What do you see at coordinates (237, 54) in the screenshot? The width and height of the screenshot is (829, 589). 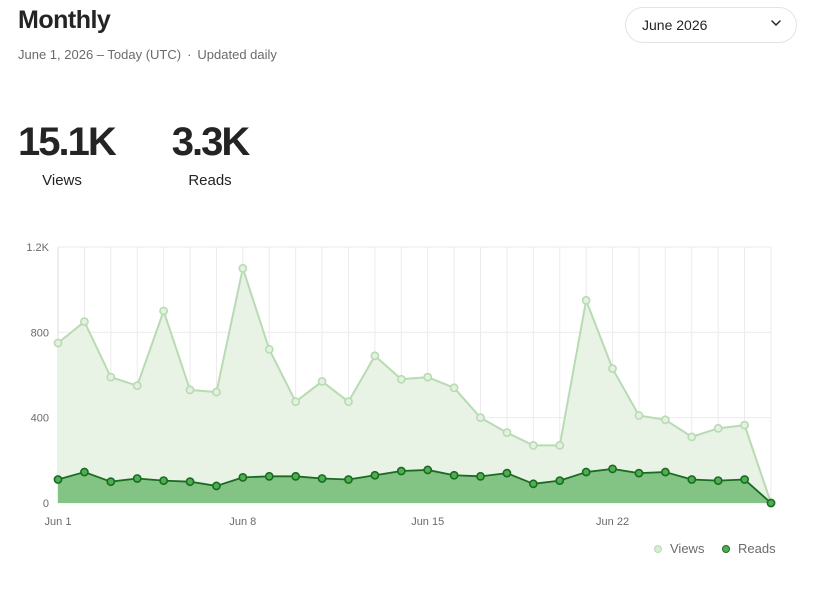 I see `update-note: Updated daily` at bounding box center [237, 54].